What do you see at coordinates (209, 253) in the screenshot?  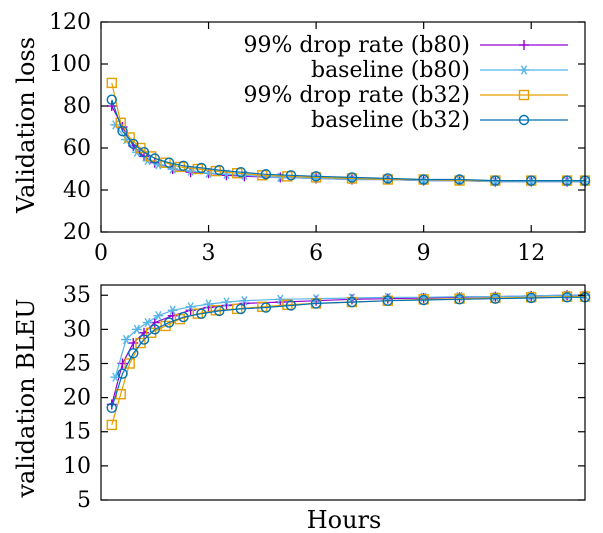 I see `loss-xtick-label-1: 3` at bounding box center [209, 253].